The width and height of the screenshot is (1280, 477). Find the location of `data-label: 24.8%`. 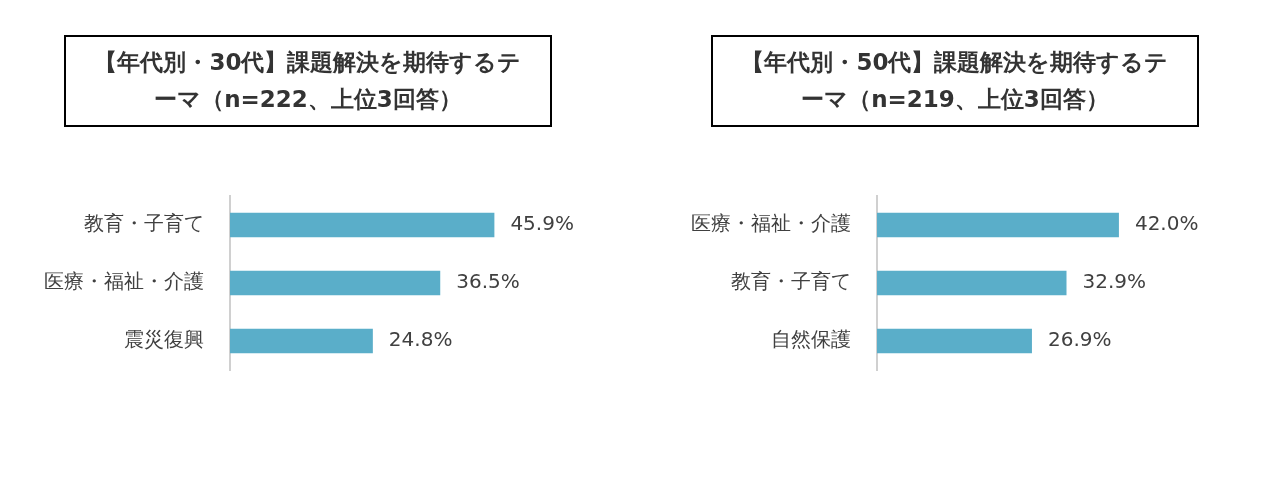

data-label: 24.8% is located at coordinates (420, 339).